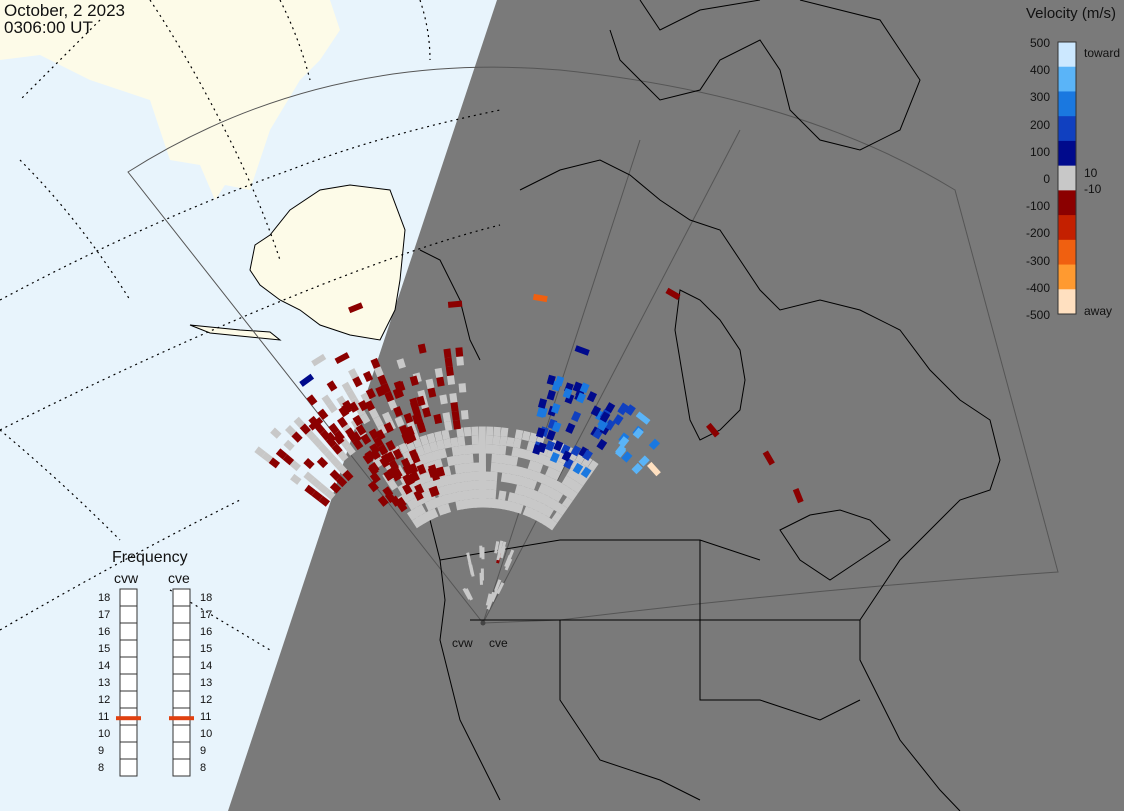 The height and width of the screenshot is (811, 1124). What do you see at coordinates (104, 683) in the screenshot?
I see `frequency-level-label: 13` at bounding box center [104, 683].